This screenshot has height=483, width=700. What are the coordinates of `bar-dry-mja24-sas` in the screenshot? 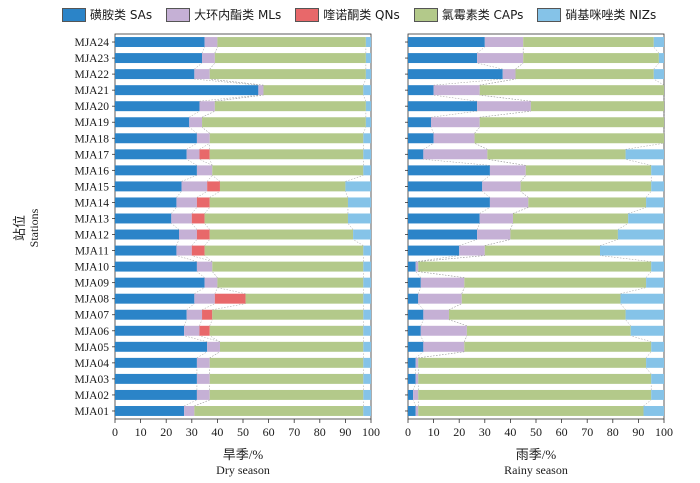 It's located at (160, 42).